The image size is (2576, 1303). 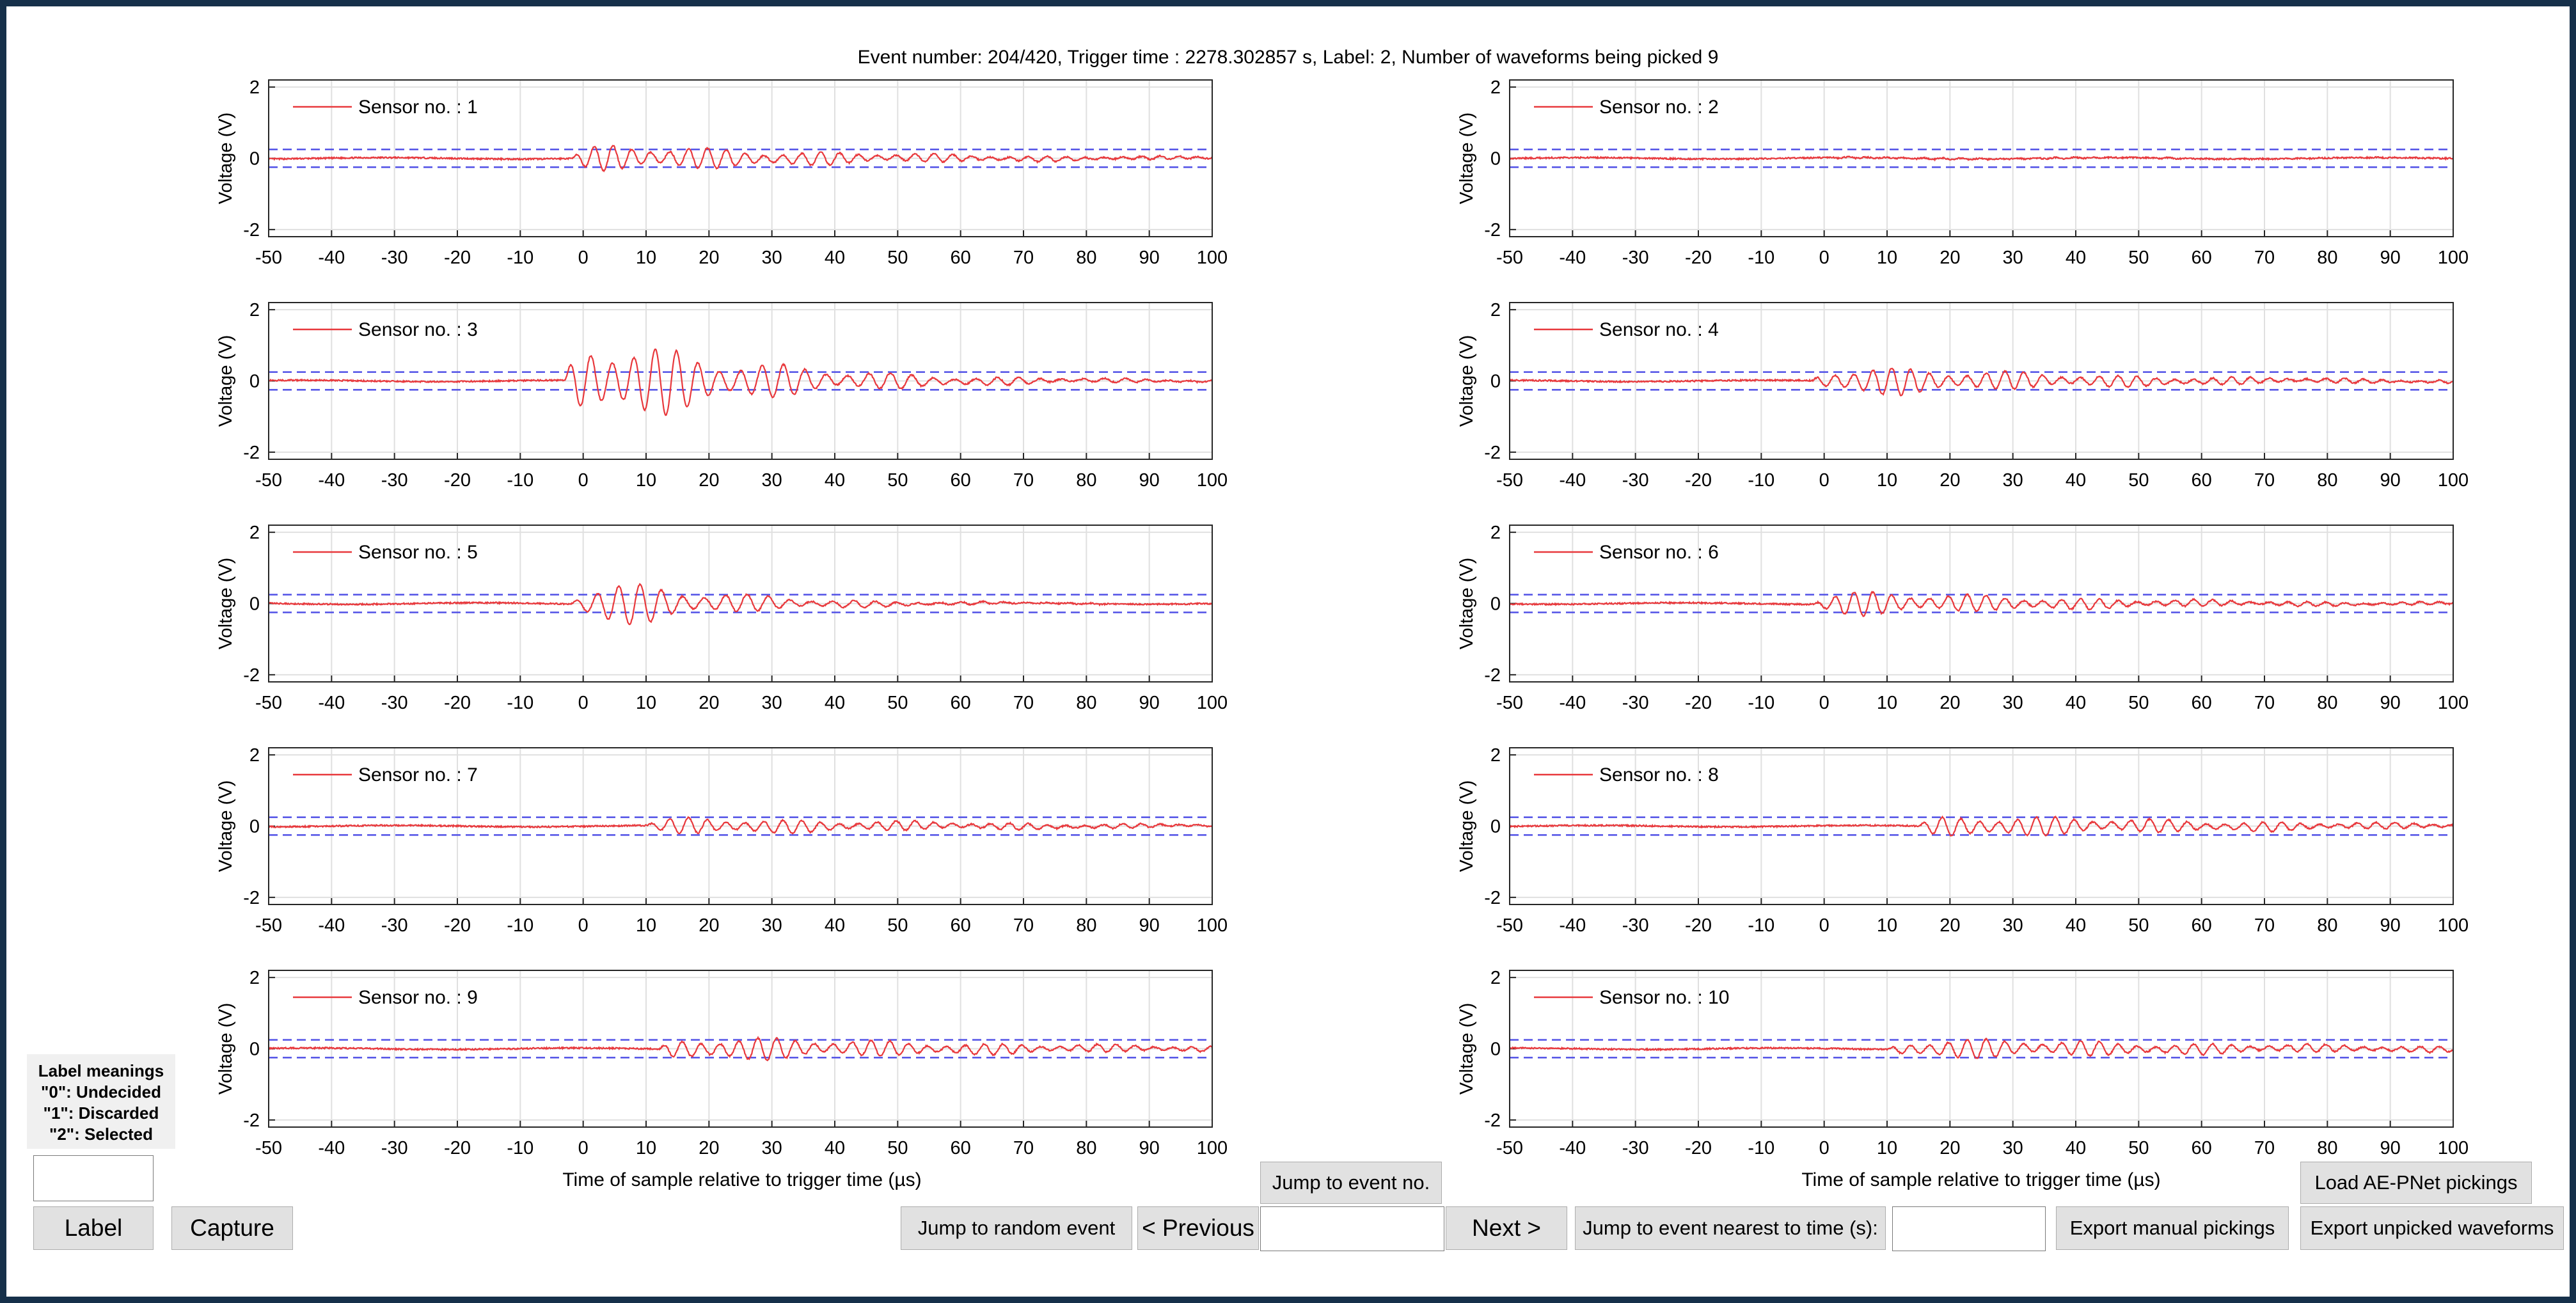 What do you see at coordinates (1351, 1183) in the screenshot?
I see `jump-to-event-button: Jump to event no.` at bounding box center [1351, 1183].